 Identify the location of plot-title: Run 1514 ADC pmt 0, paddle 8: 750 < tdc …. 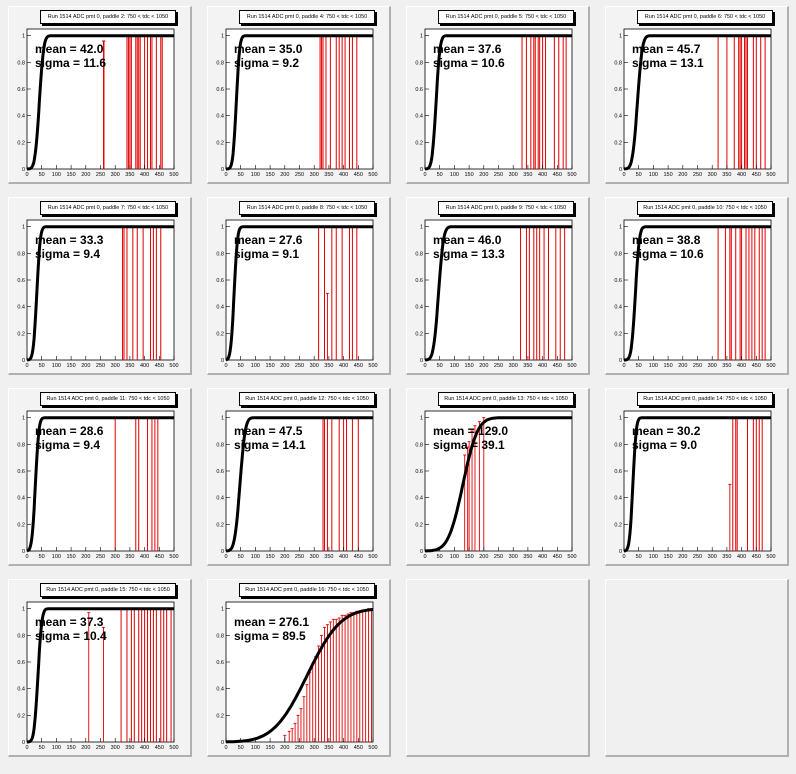
(307, 208).